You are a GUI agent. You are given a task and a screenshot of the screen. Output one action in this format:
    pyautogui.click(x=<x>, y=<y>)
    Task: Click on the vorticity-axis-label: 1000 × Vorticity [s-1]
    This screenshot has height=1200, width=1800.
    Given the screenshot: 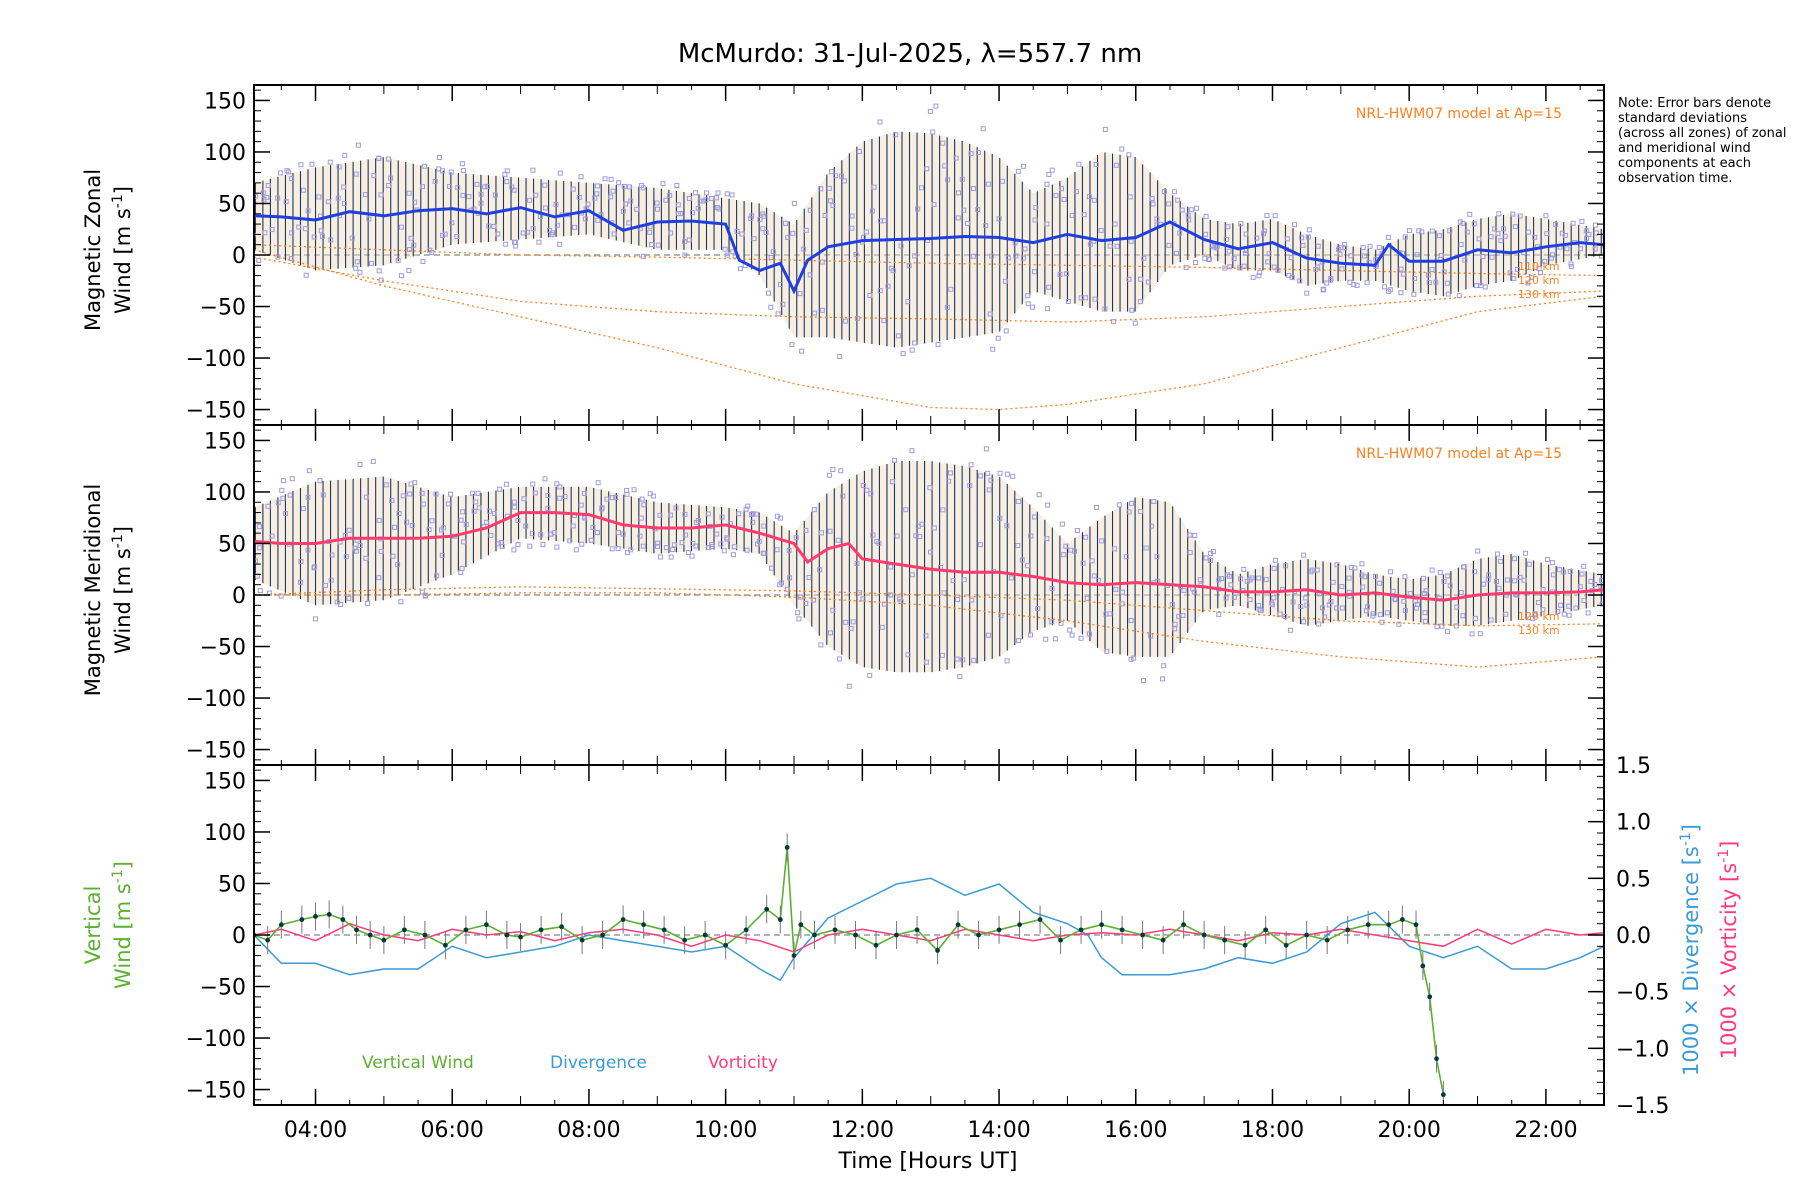 What is the action you would take?
    pyautogui.click(x=1728, y=950)
    